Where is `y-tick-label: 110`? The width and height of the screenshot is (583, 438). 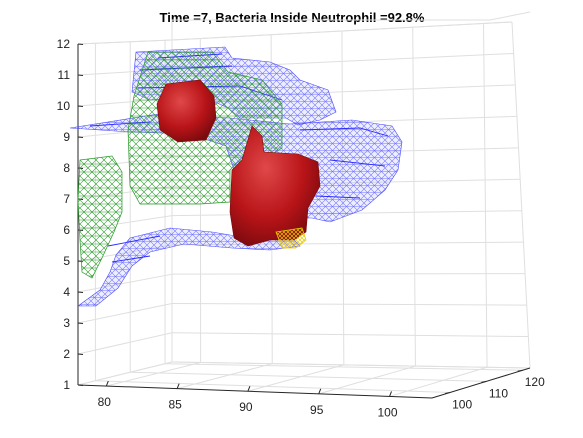
y-tick-label: 110 is located at coordinates (498, 393).